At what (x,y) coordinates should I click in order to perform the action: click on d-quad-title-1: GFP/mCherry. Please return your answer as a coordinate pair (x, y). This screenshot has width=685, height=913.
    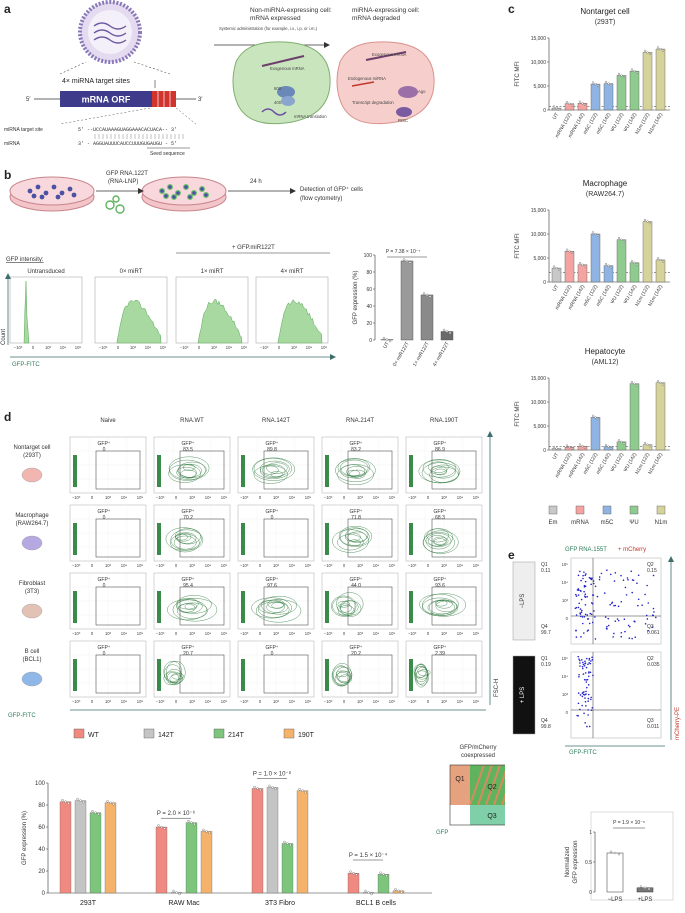
    Looking at the image, I should click on (477, 748).